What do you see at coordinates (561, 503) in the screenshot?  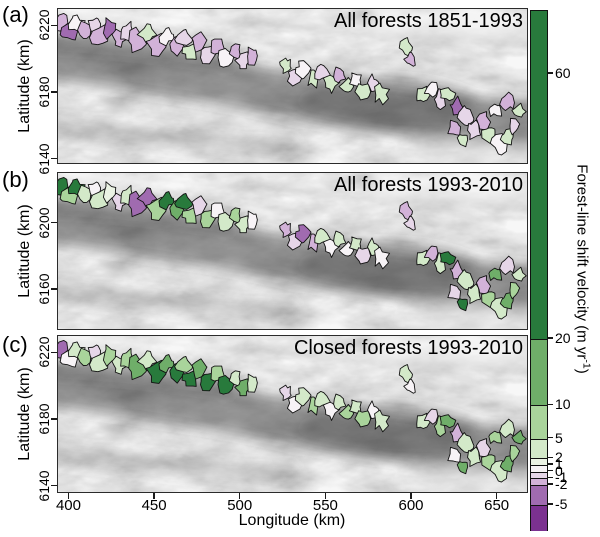 I see `colorbar-tick-label: -5` at bounding box center [561, 503].